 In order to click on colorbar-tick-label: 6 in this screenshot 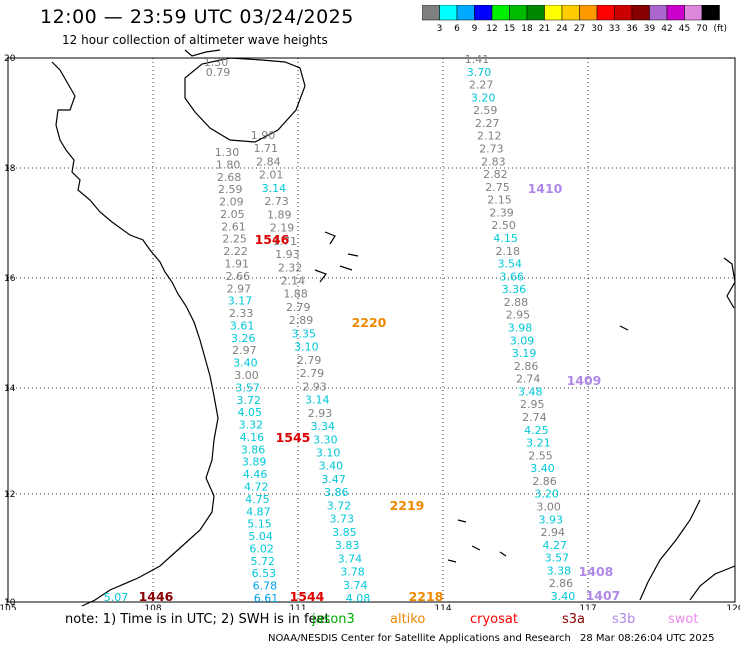, I will do `click(457, 29)`.